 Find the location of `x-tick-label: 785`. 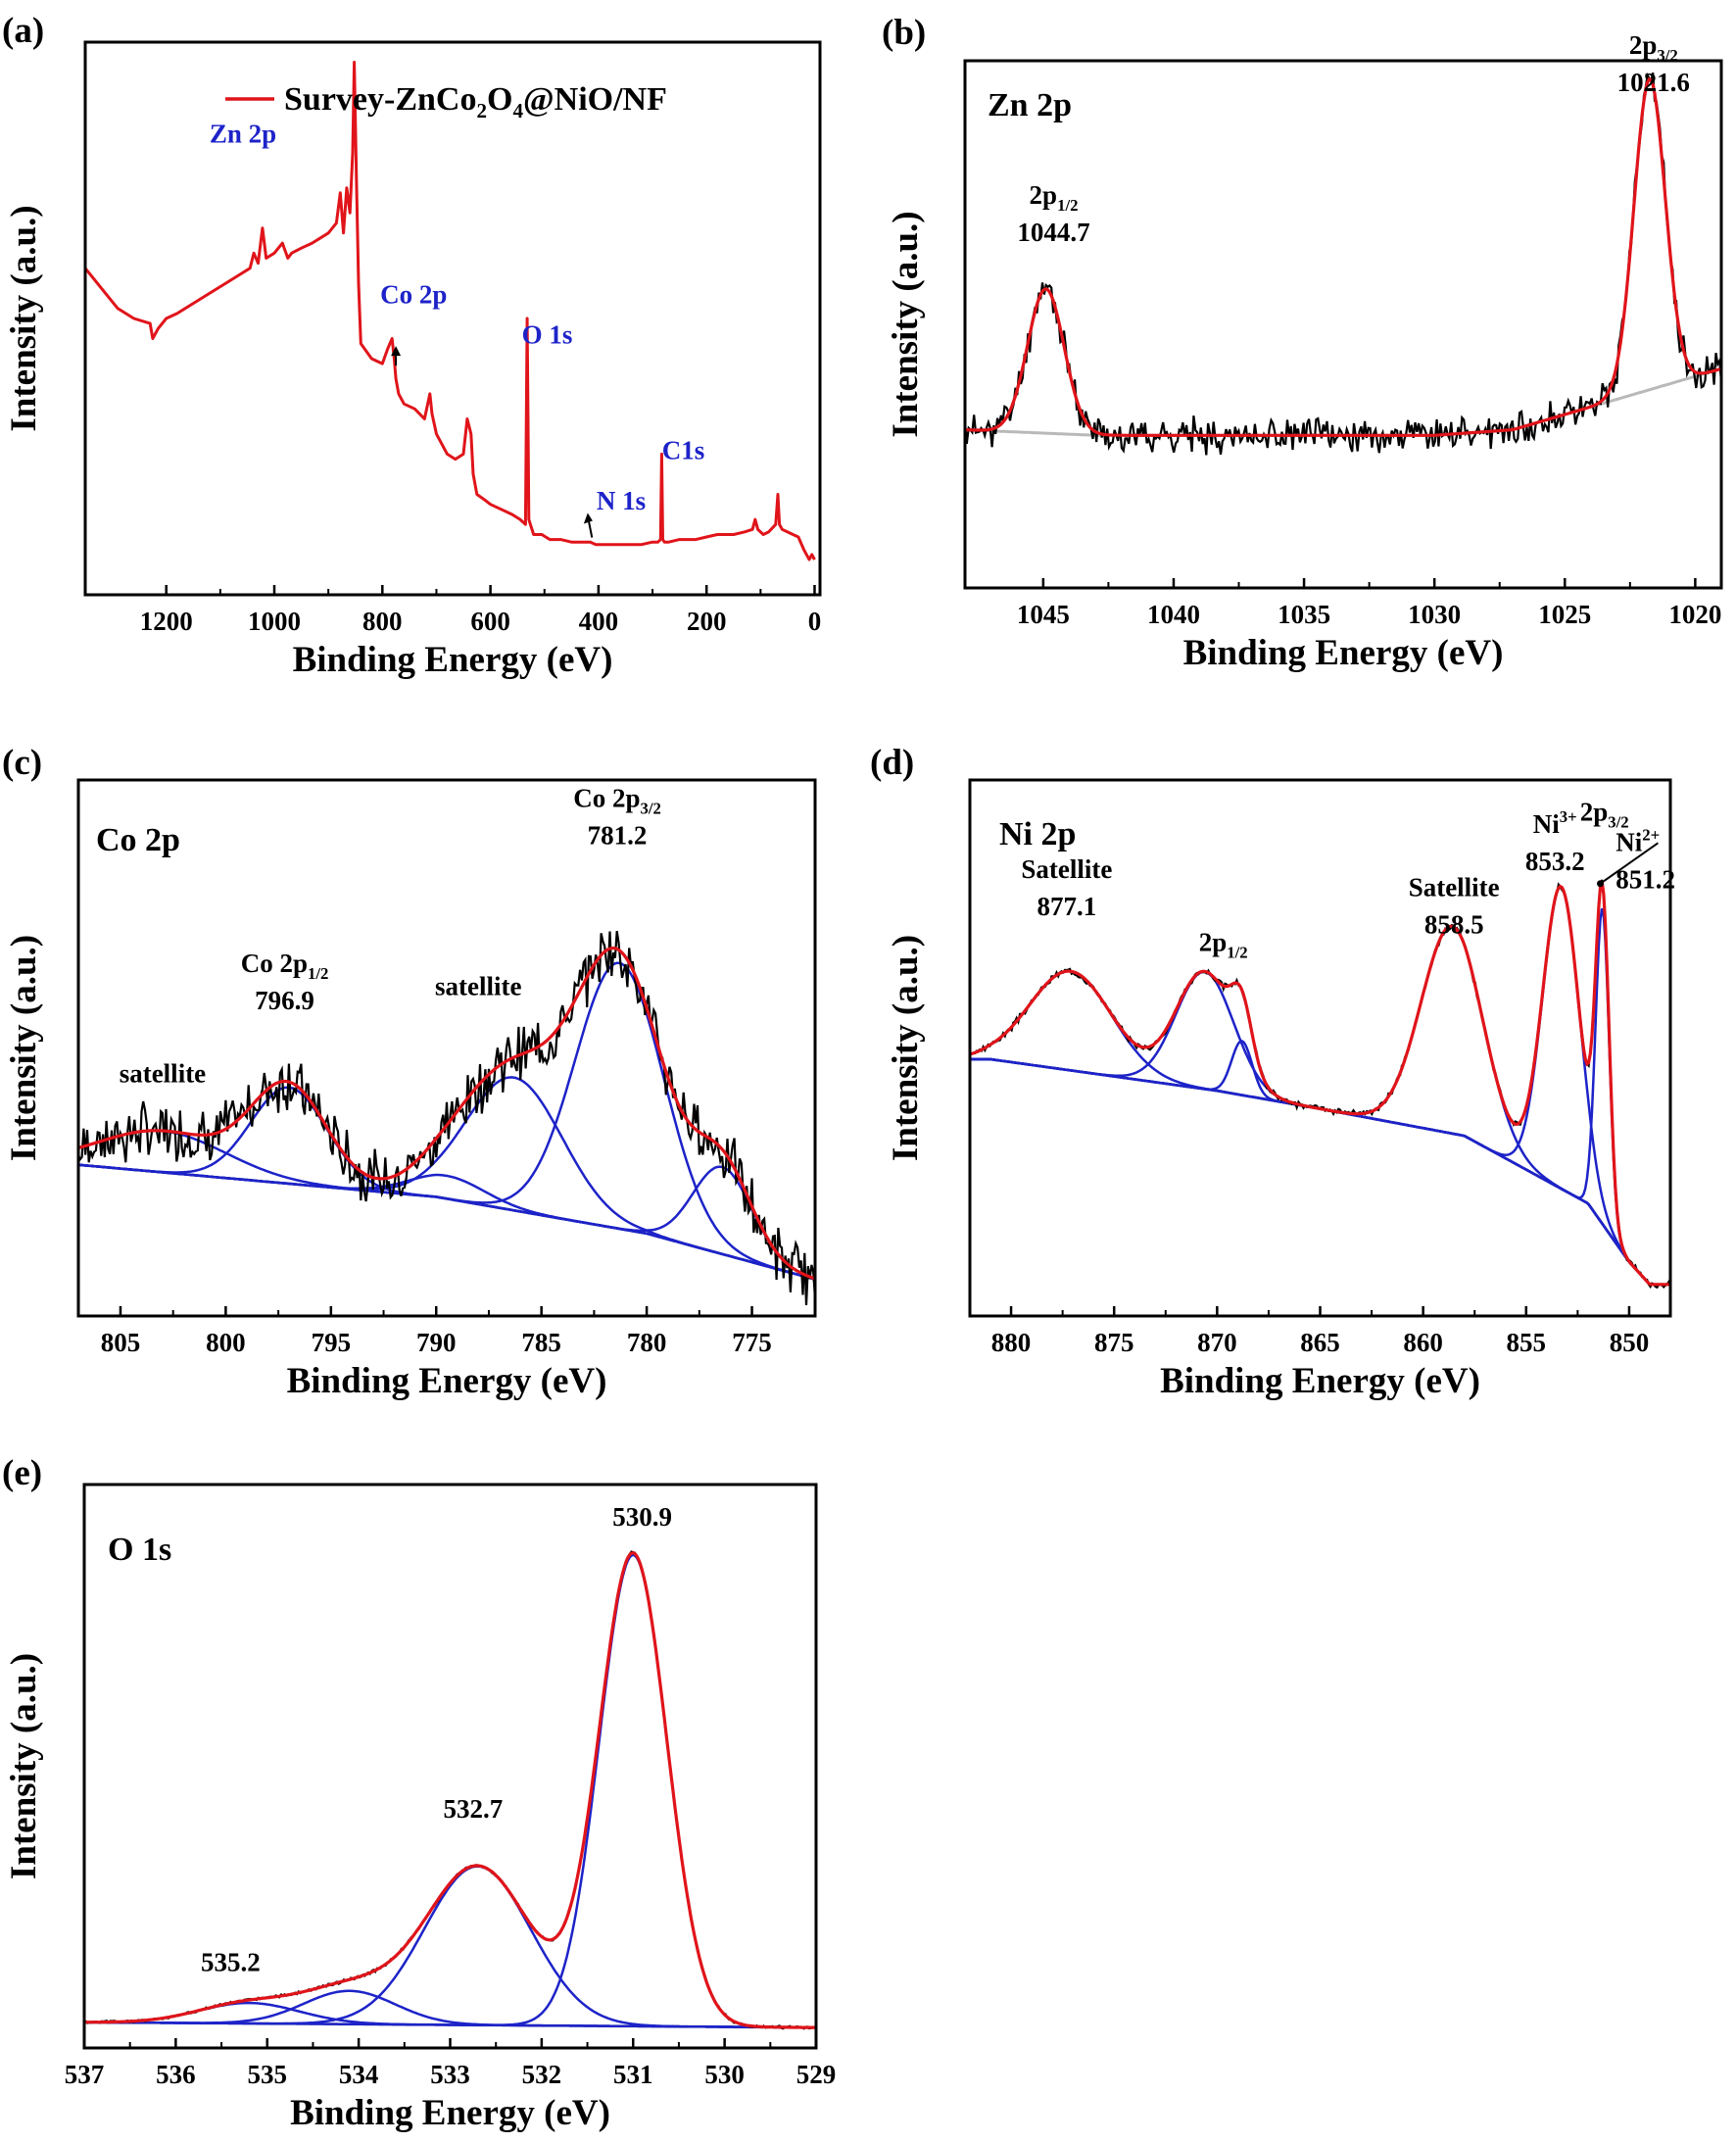

x-tick-label: 785 is located at coordinates (541, 1342).